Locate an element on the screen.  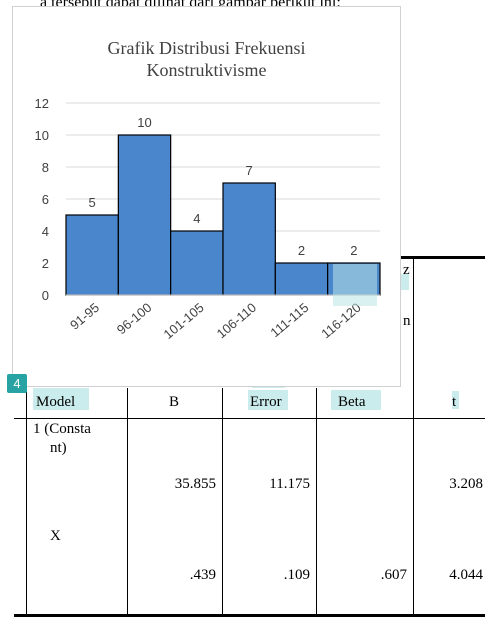
y-tick-label: 6 is located at coordinates (45, 199).